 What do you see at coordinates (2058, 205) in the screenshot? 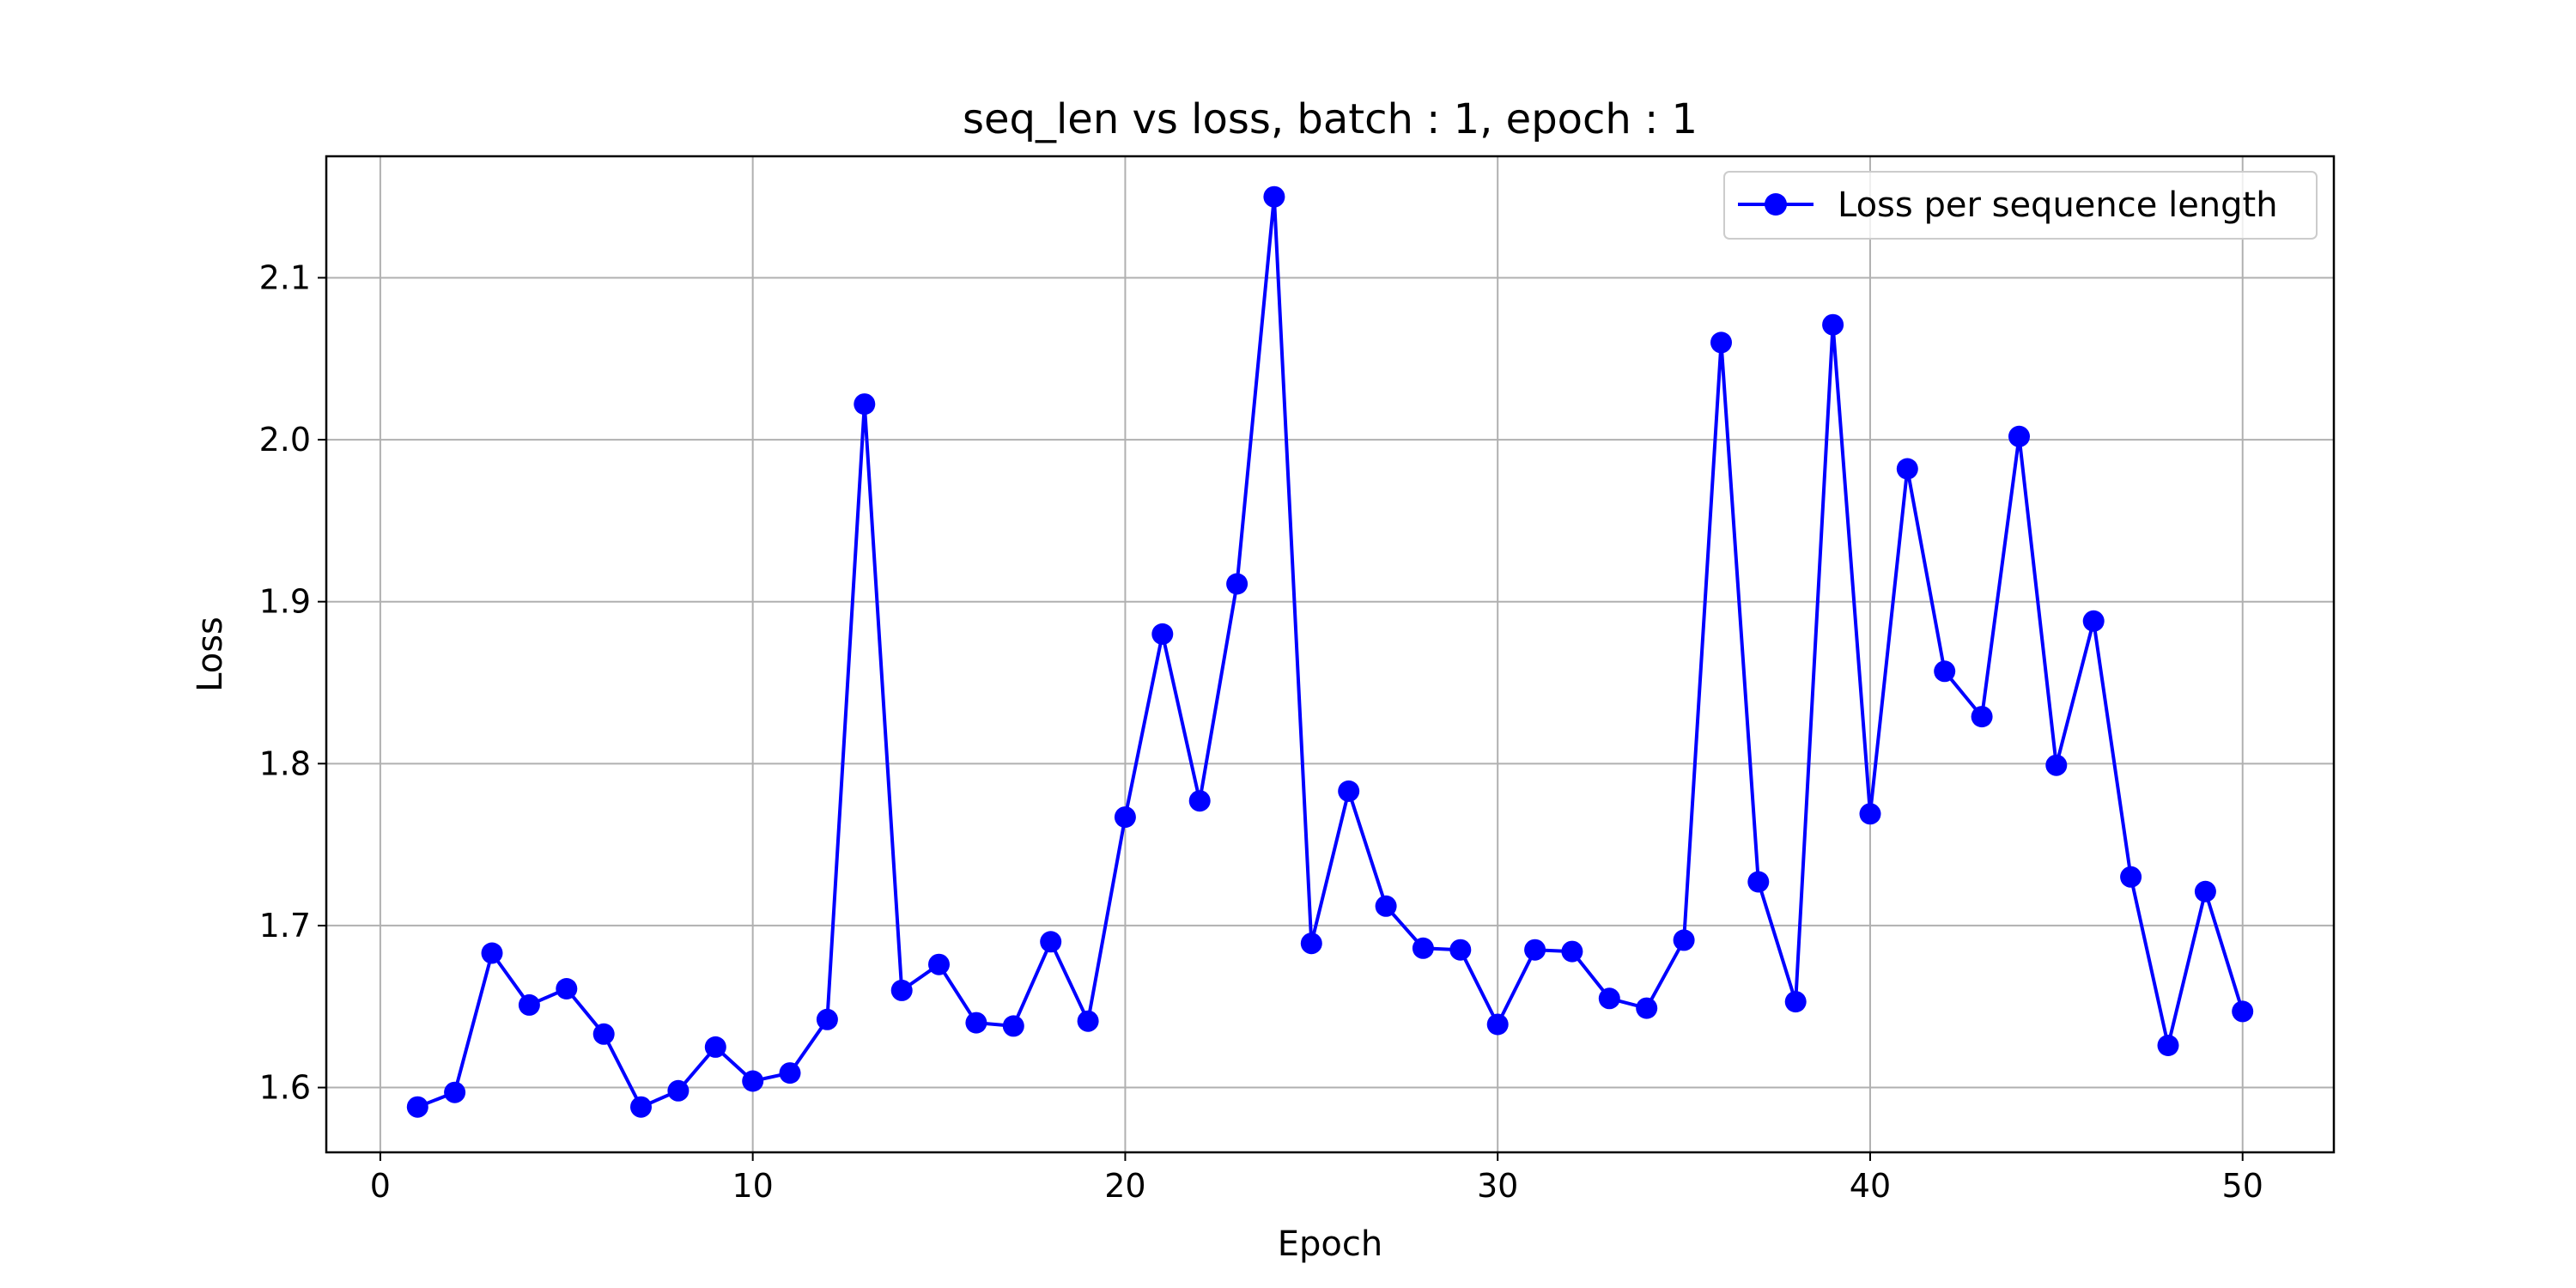
I see `legend-label: Loss per sequence length` at bounding box center [2058, 205].